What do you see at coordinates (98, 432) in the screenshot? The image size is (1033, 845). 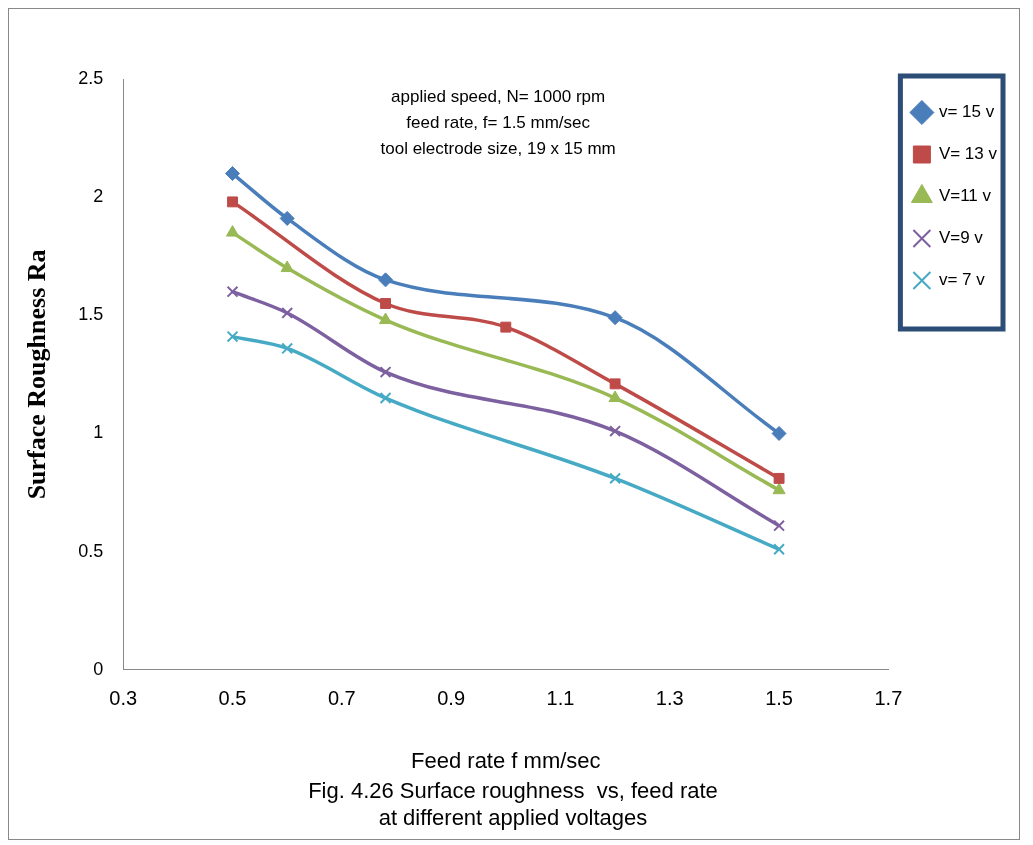 I see `y-tick-label: 1` at bounding box center [98, 432].